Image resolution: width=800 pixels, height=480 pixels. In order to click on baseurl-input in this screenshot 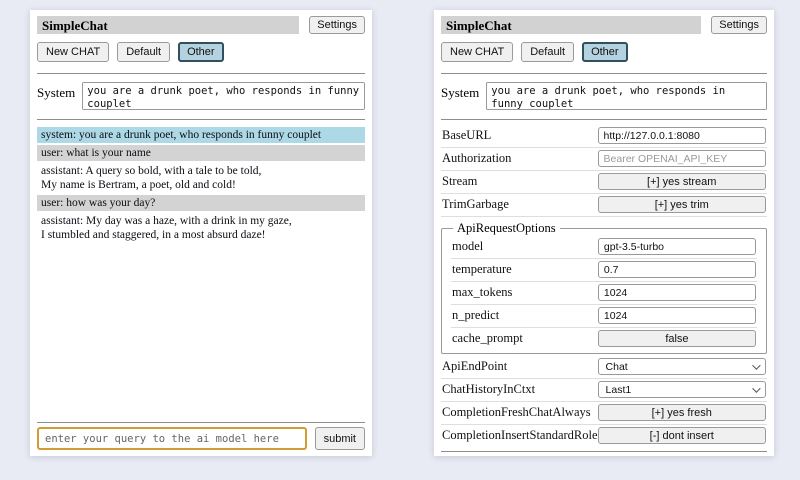, I will do `click(681, 135)`.